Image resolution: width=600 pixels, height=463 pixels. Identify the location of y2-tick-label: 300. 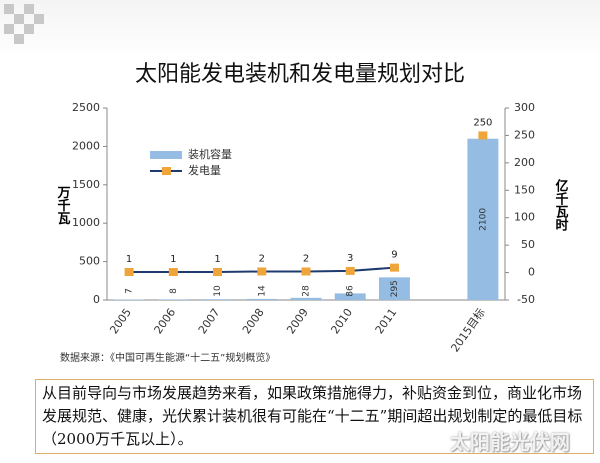
(524, 107).